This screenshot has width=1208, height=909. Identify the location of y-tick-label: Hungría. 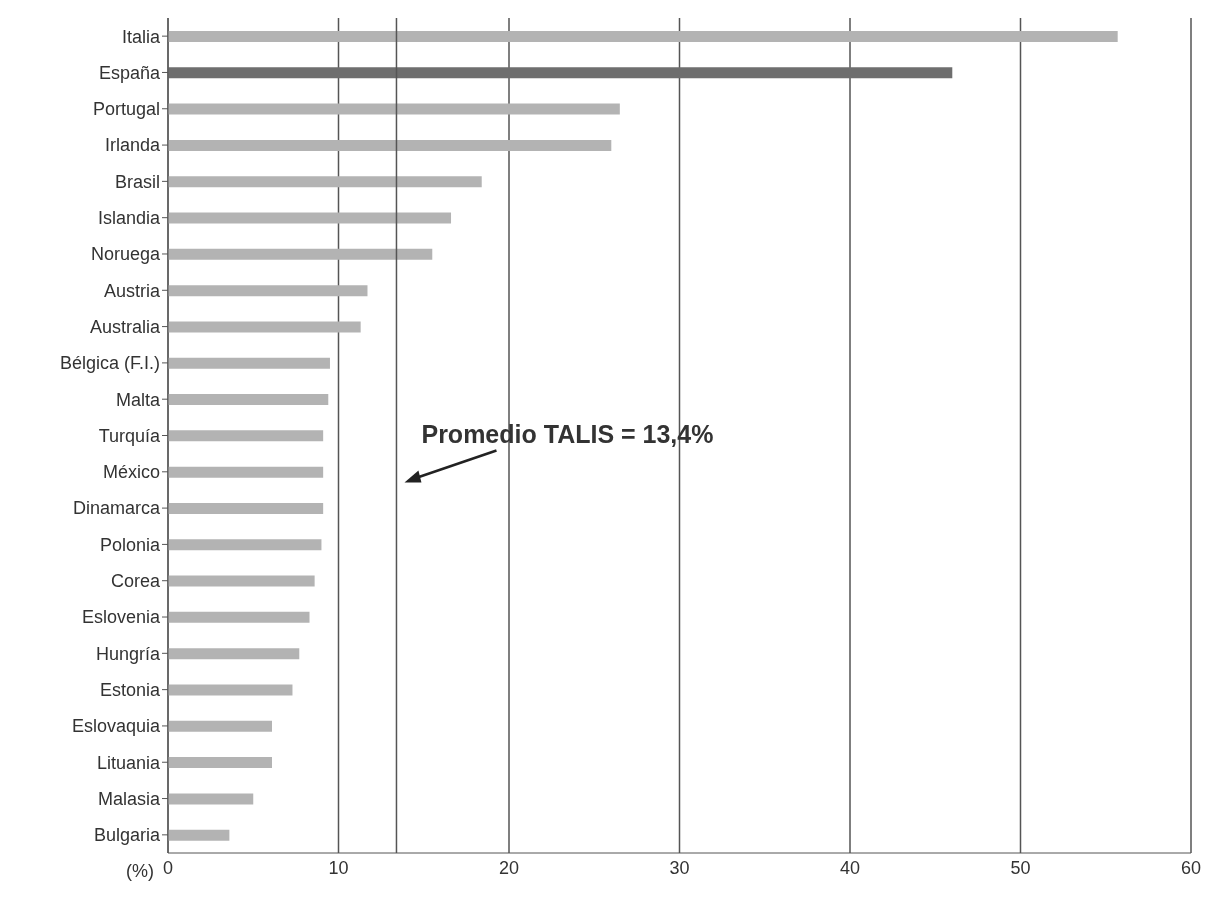
(128, 653).